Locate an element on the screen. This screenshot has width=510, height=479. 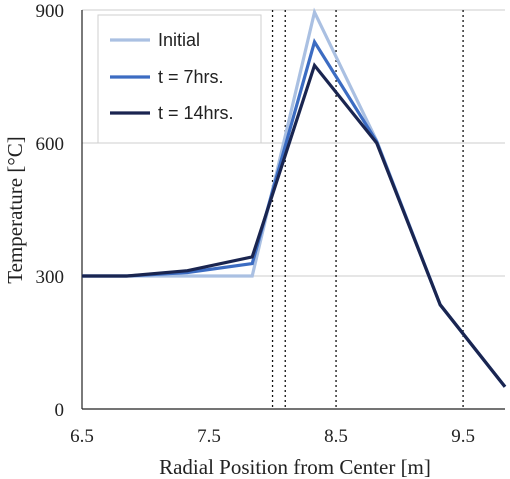
x-axis-title: Radial Position from Center [m] is located at coordinates (295, 467).